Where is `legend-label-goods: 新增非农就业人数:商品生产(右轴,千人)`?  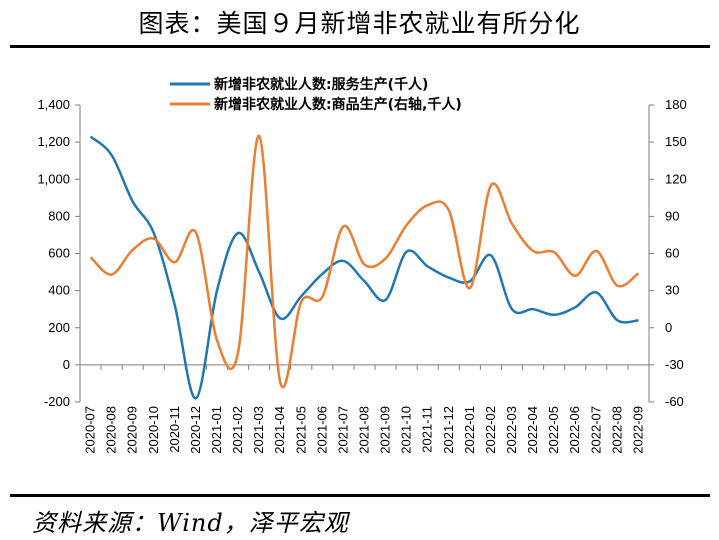 legend-label-goods: 新增非农就业人数:商品生产(右轴,千人) is located at coordinates (338, 104).